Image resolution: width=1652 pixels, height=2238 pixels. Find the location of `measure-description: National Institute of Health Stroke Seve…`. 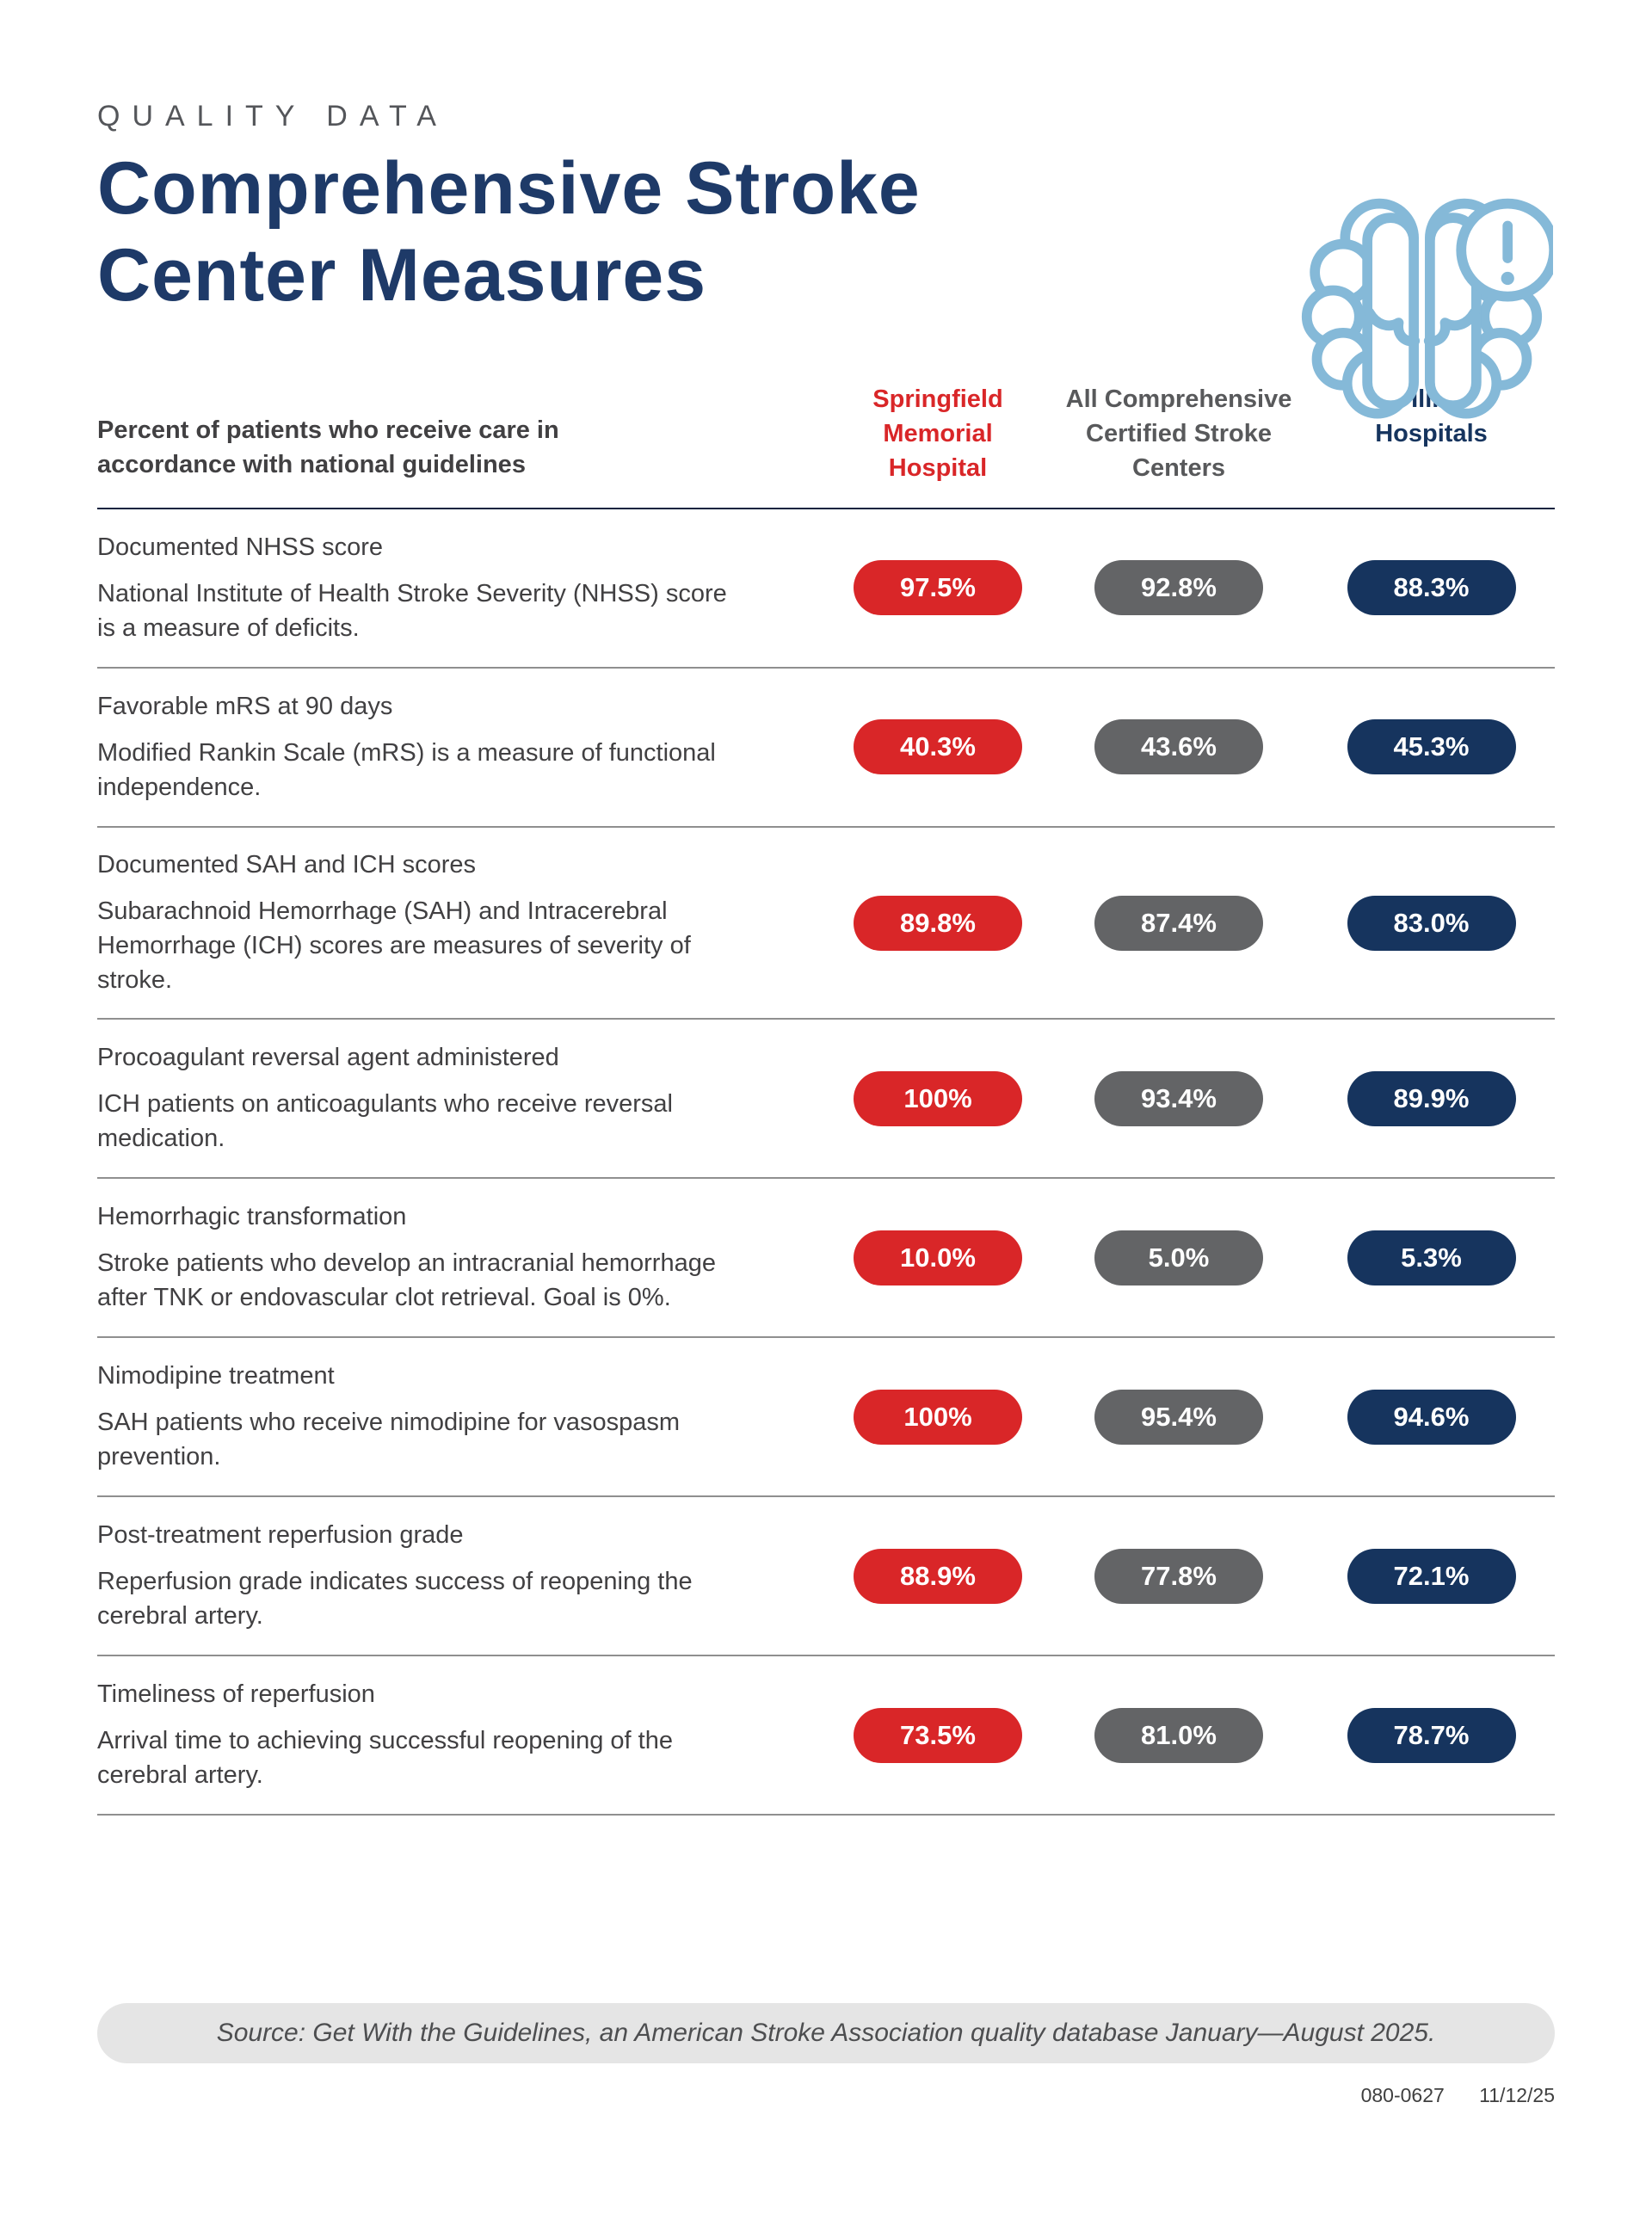

measure-description: National Institute of Health Stroke Seve… is located at coordinates (412, 611).